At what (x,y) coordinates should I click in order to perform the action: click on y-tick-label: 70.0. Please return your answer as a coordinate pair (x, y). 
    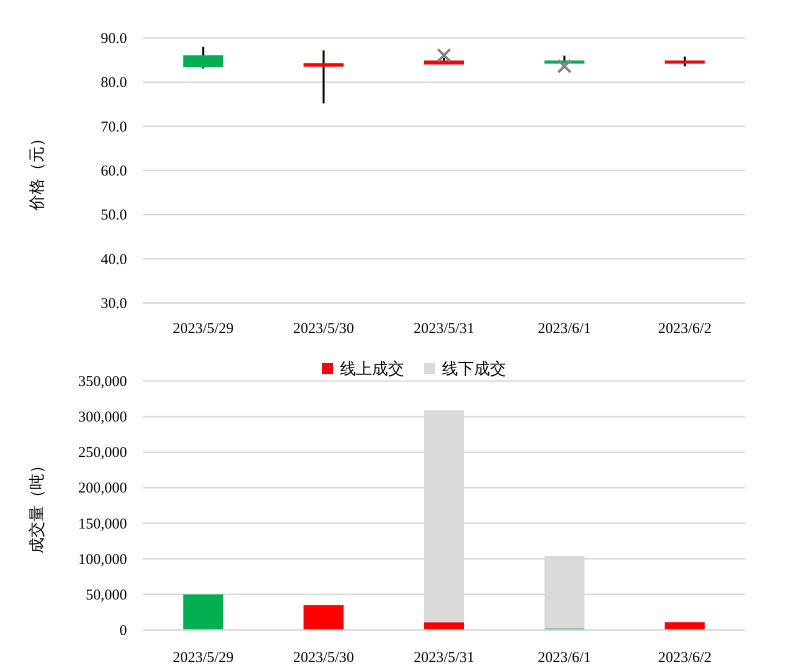
    Looking at the image, I should click on (113, 127).